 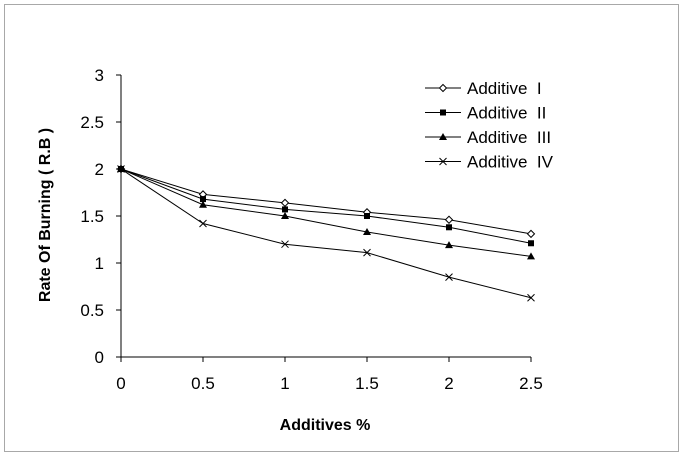 I want to click on y-axis-title: Rate Of Burning ( R.B ), so click(x=45, y=215).